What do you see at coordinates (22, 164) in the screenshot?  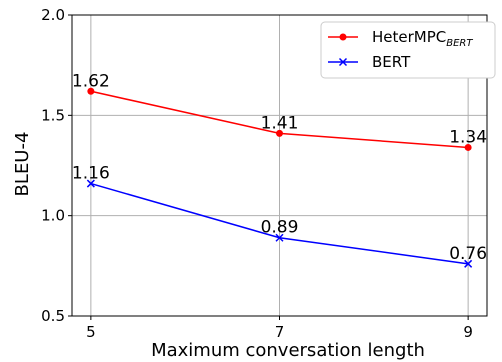 I see `y-axis-title: BLEU-4` at bounding box center [22, 164].